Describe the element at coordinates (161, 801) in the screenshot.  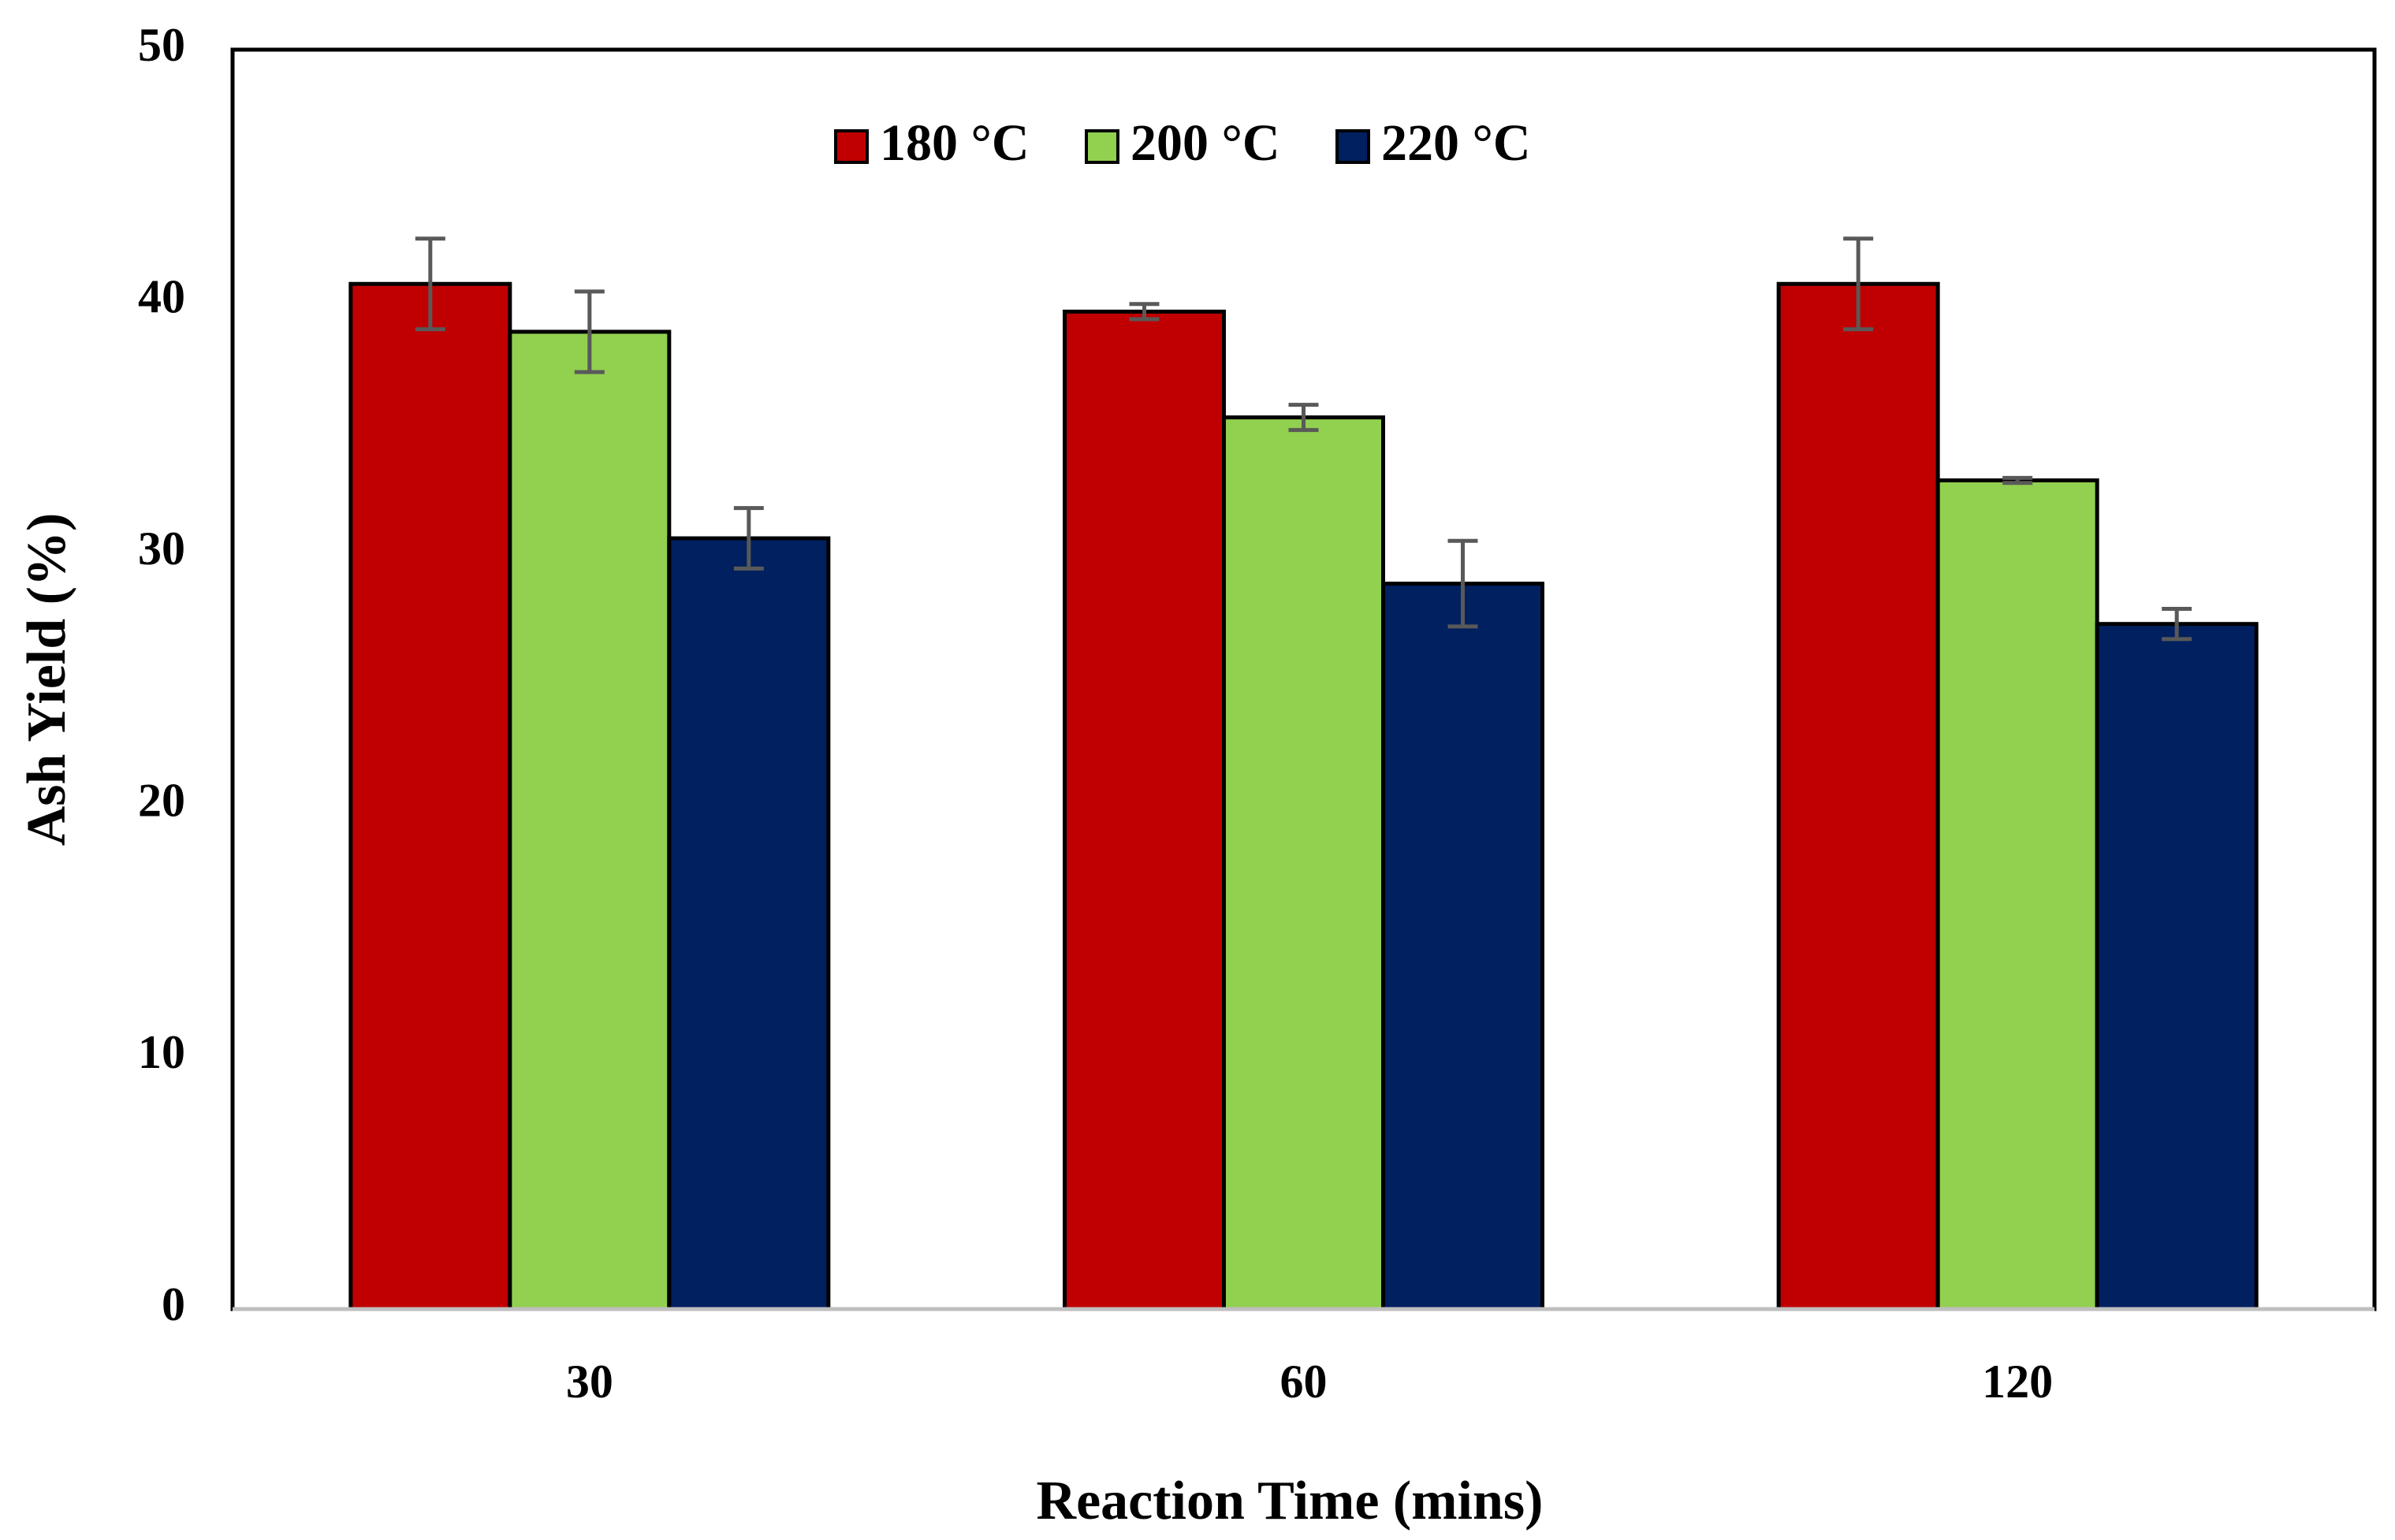
I see `y-tick-label: 20` at that location.